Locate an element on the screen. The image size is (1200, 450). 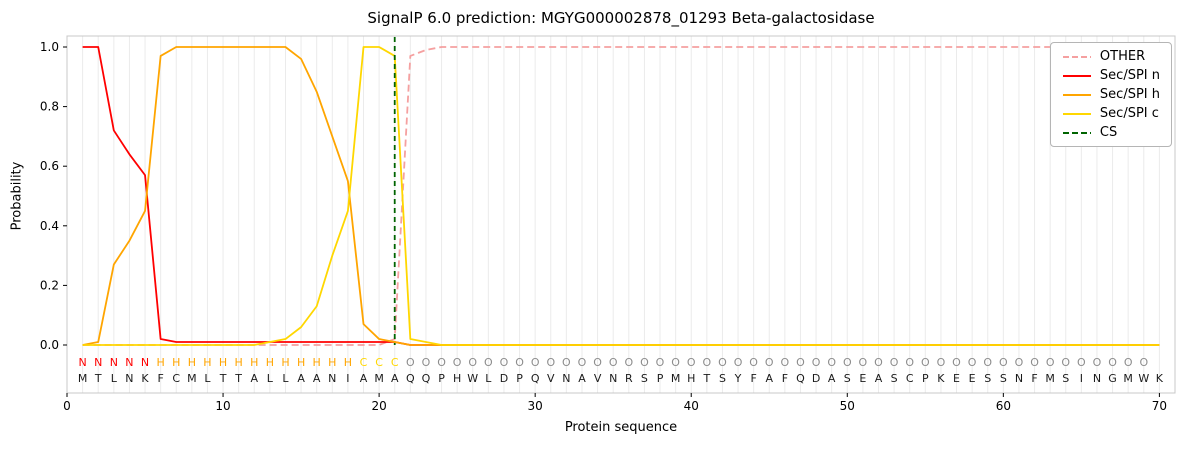
legend-item-Sec/SPI n: Sec/SPI n is located at coordinates (1111, 75).